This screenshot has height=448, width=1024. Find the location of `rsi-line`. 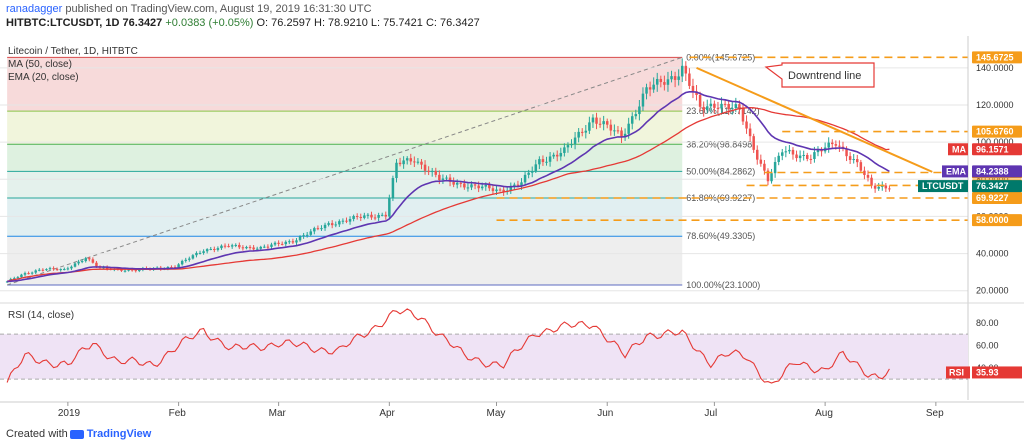

rsi-line is located at coordinates (448, 346).